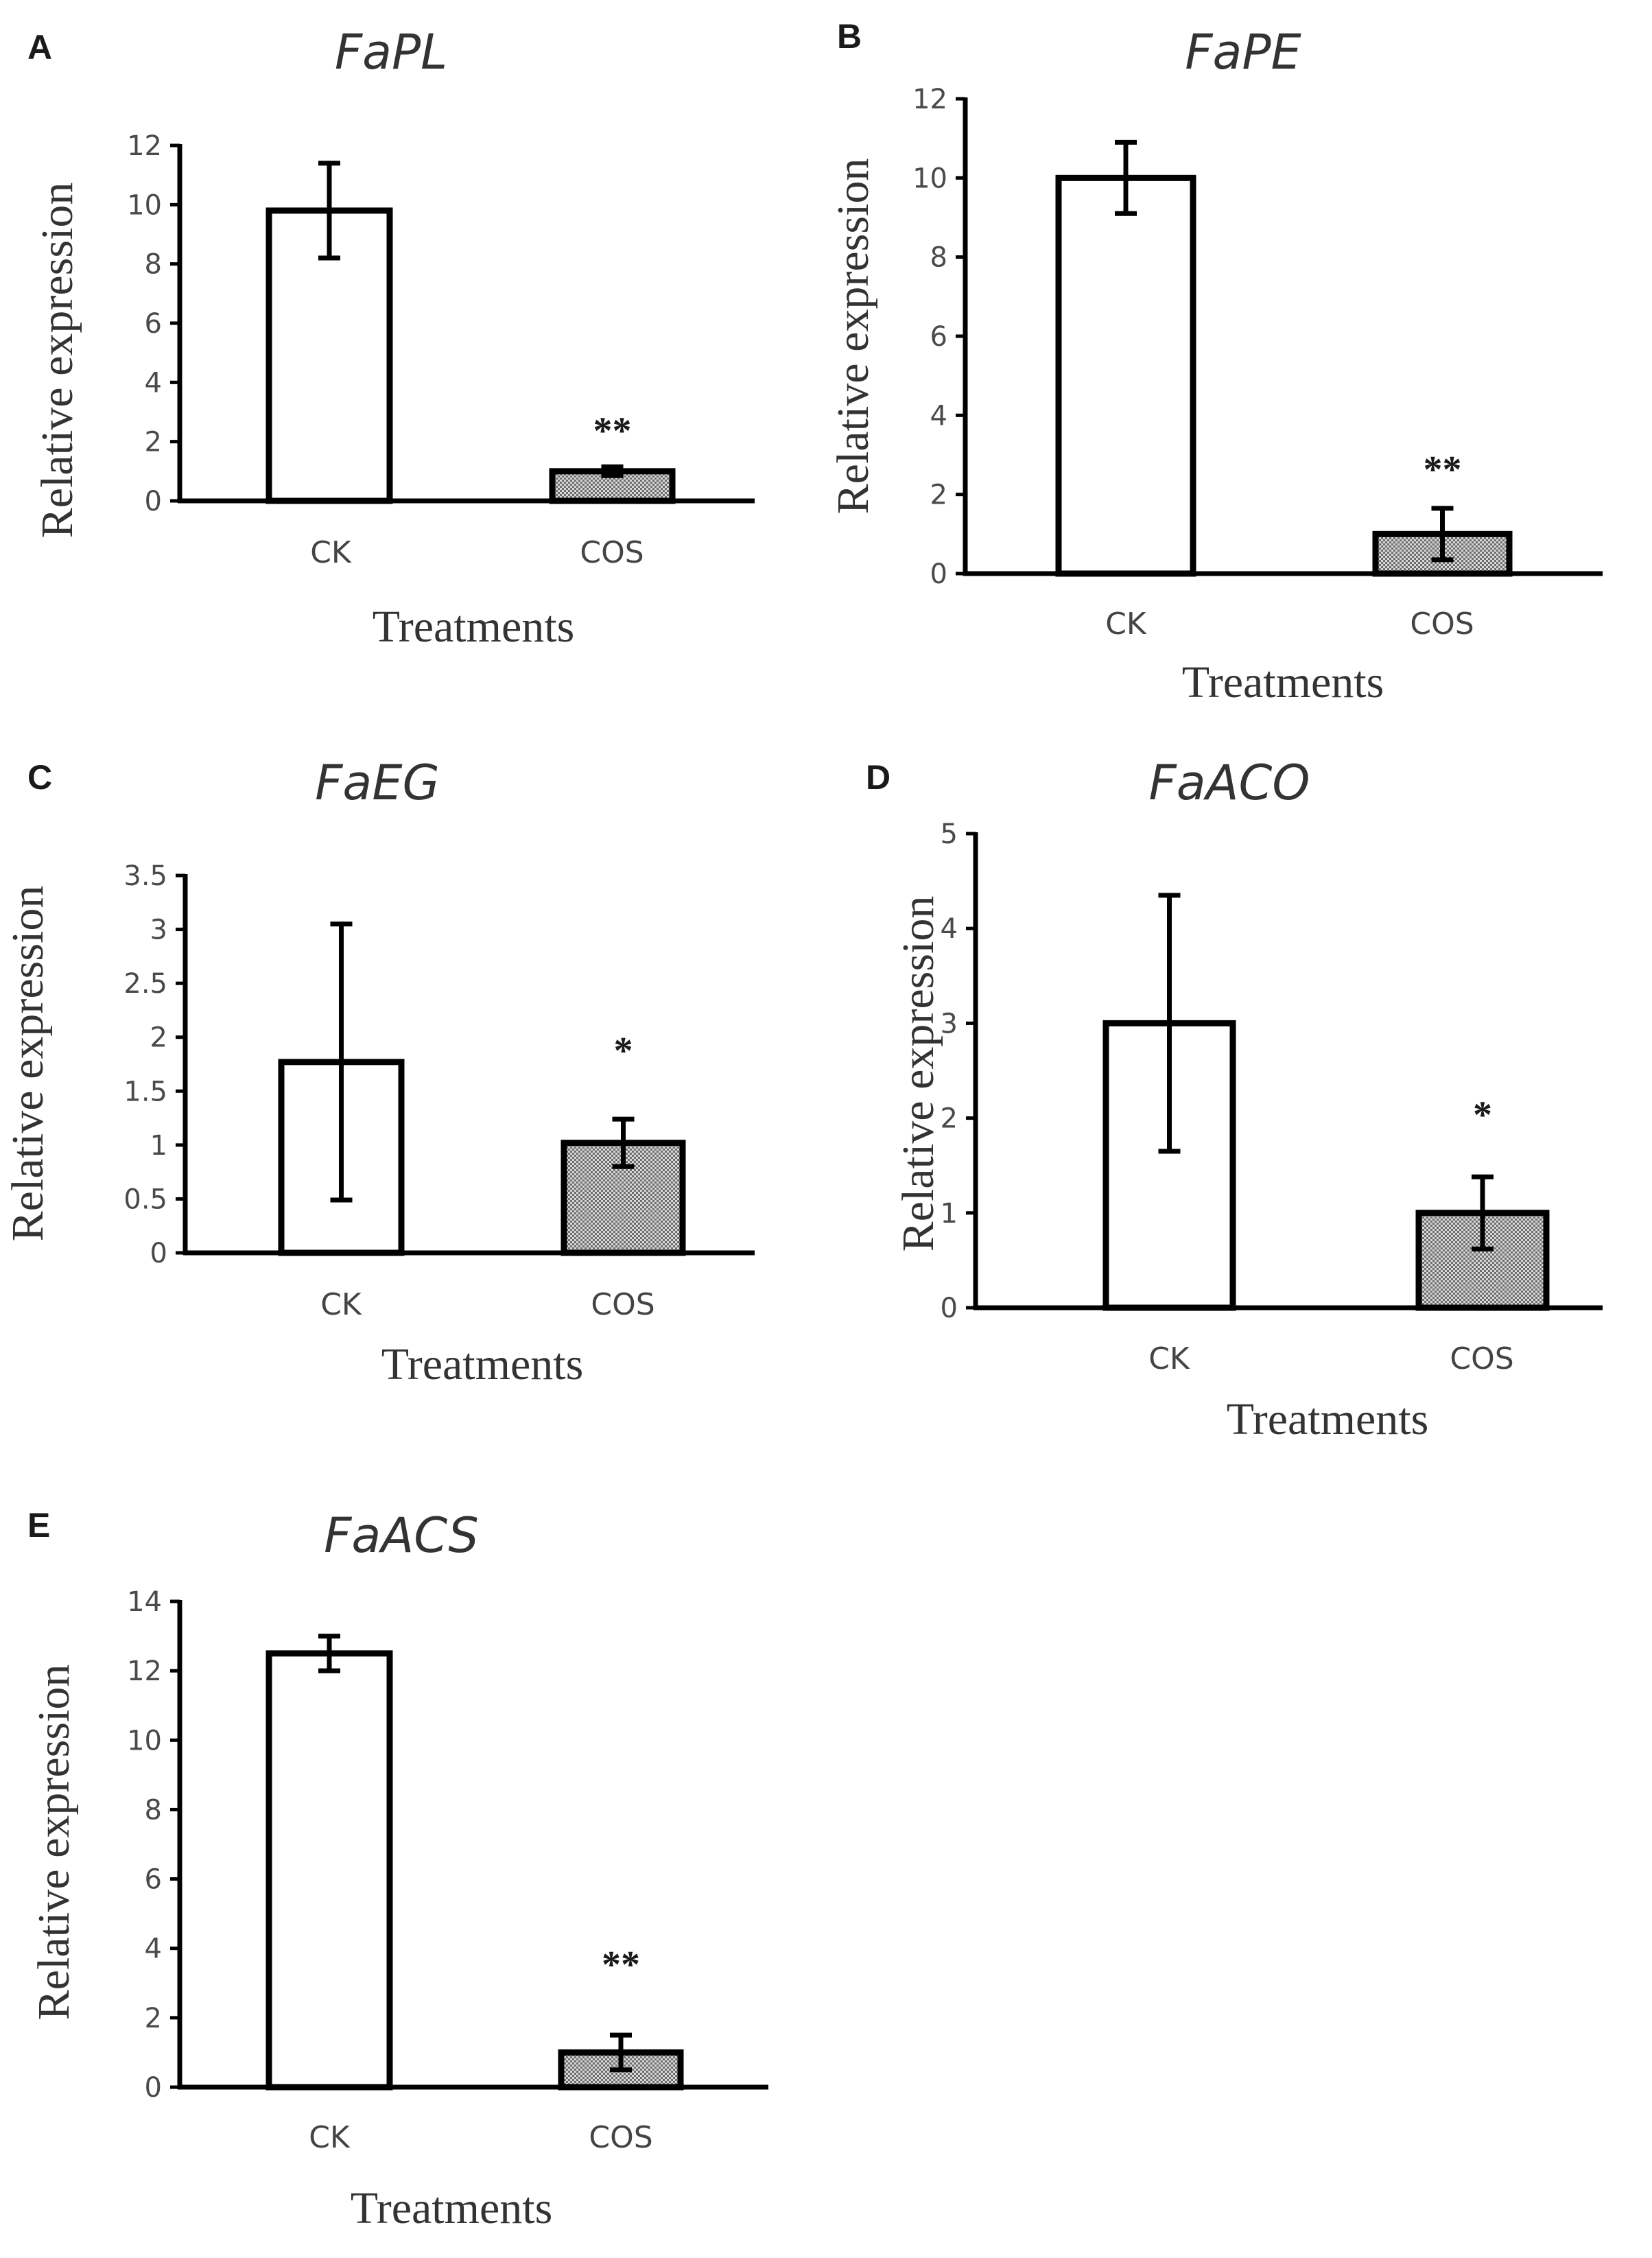  I want to click on chart-title: FaPL, so click(391, 52).